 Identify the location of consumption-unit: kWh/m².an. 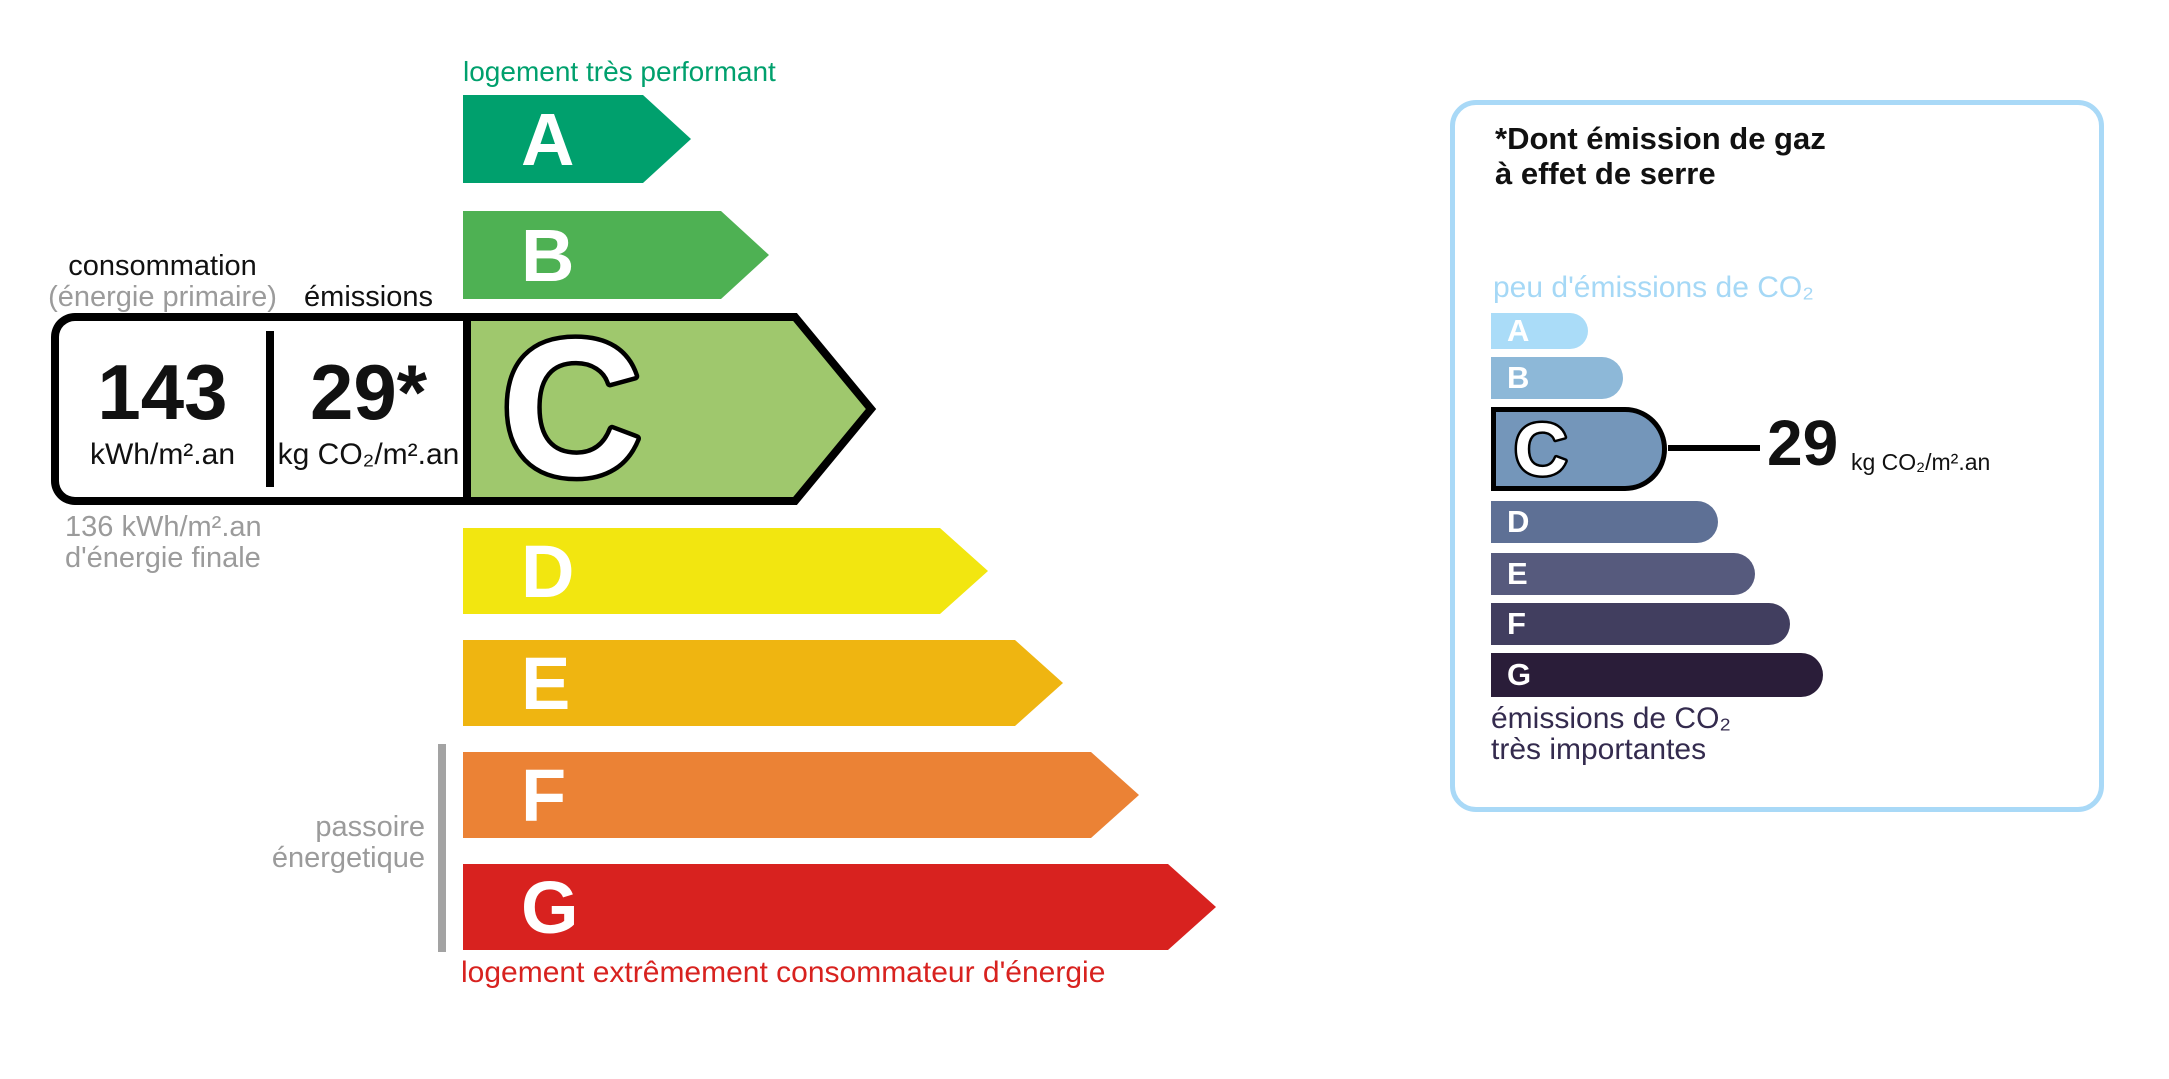
(162, 454).